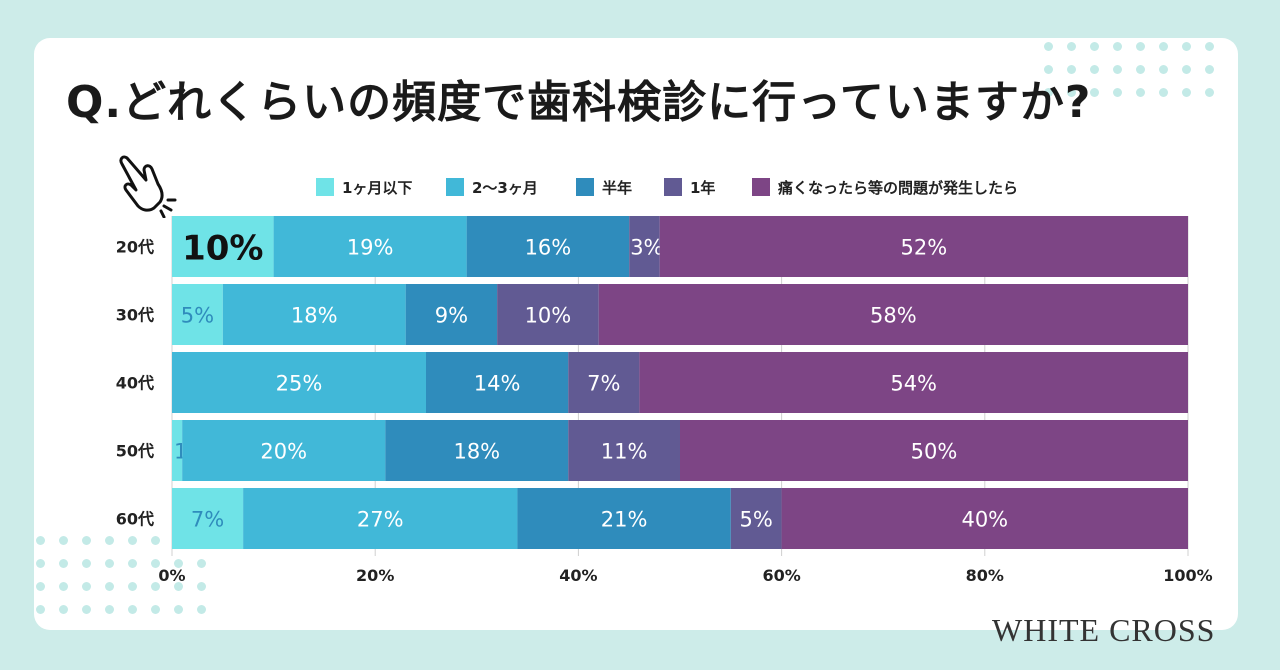 The width and height of the screenshot is (1280, 670). I want to click on data-label: 54%, so click(913, 384).